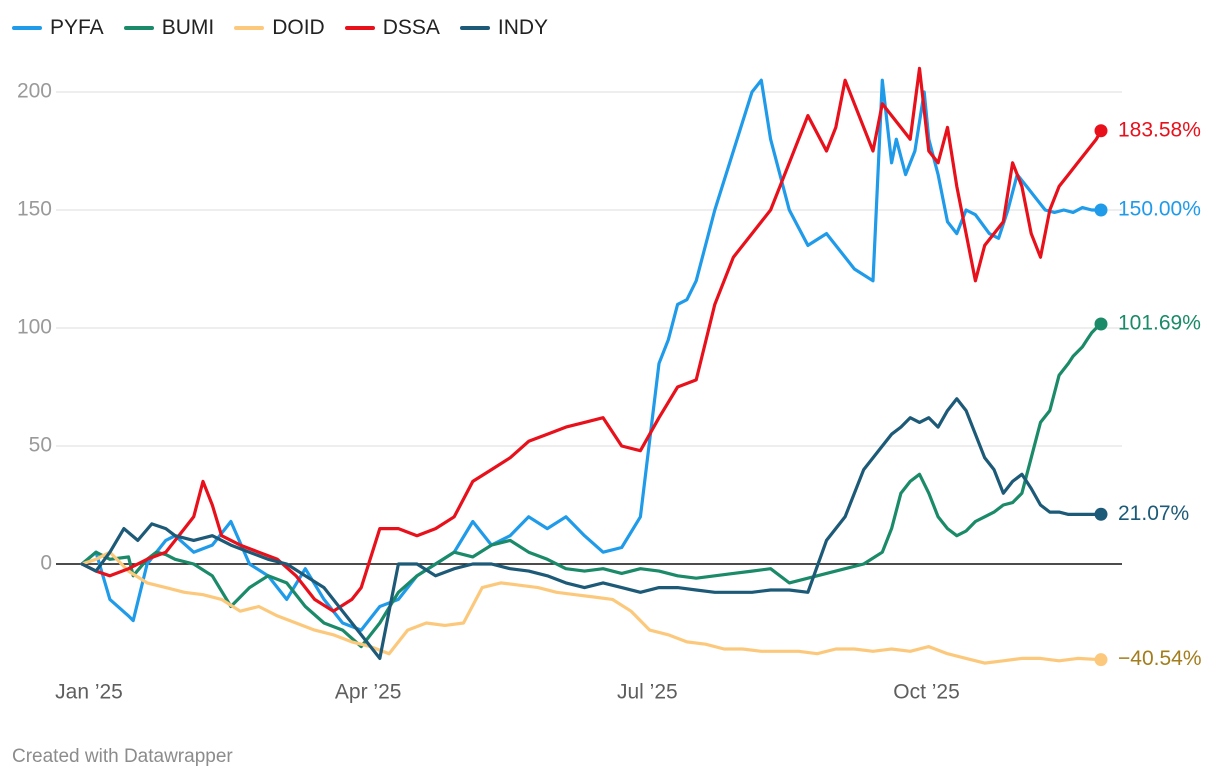 Image resolution: width=1220 pixels, height=782 pixels. What do you see at coordinates (926, 692) in the screenshot?
I see `x-tick-label-oct-25: Oct ’25` at bounding box center [926, 692].